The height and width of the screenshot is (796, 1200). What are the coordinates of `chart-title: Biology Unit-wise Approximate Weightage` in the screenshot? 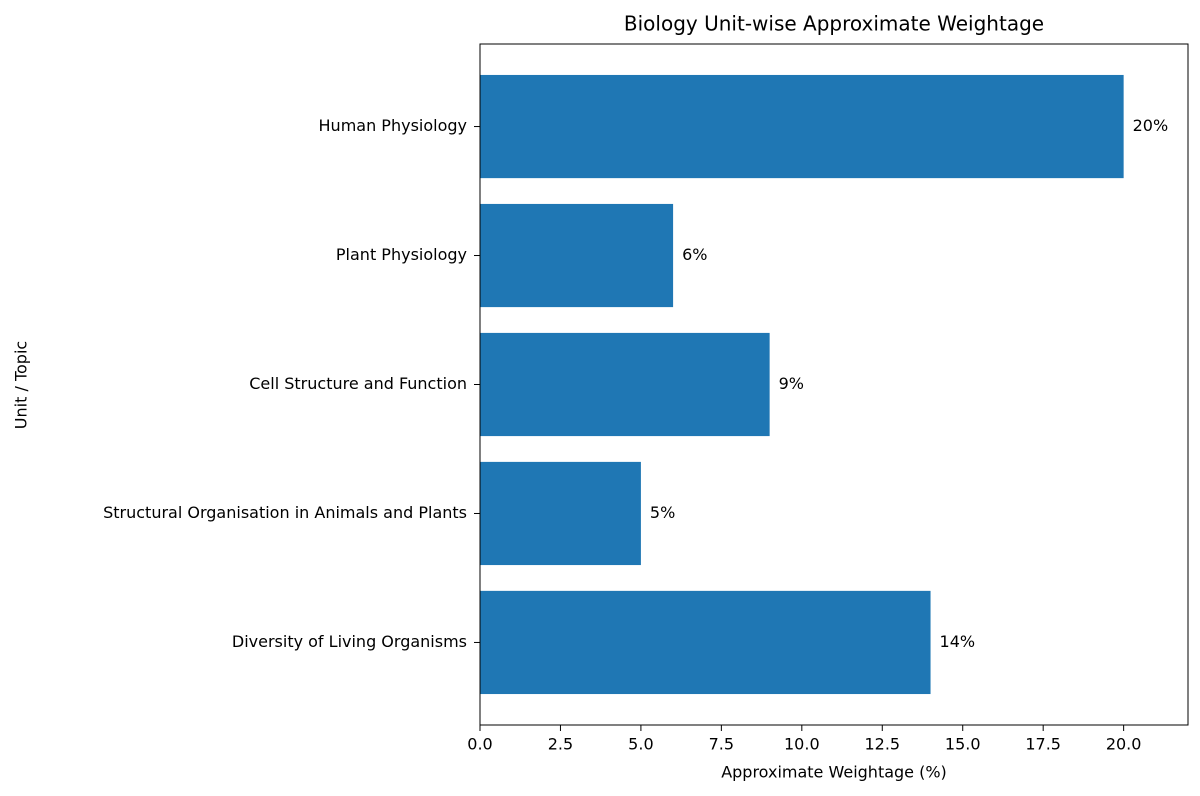 It's located at (834, 24).